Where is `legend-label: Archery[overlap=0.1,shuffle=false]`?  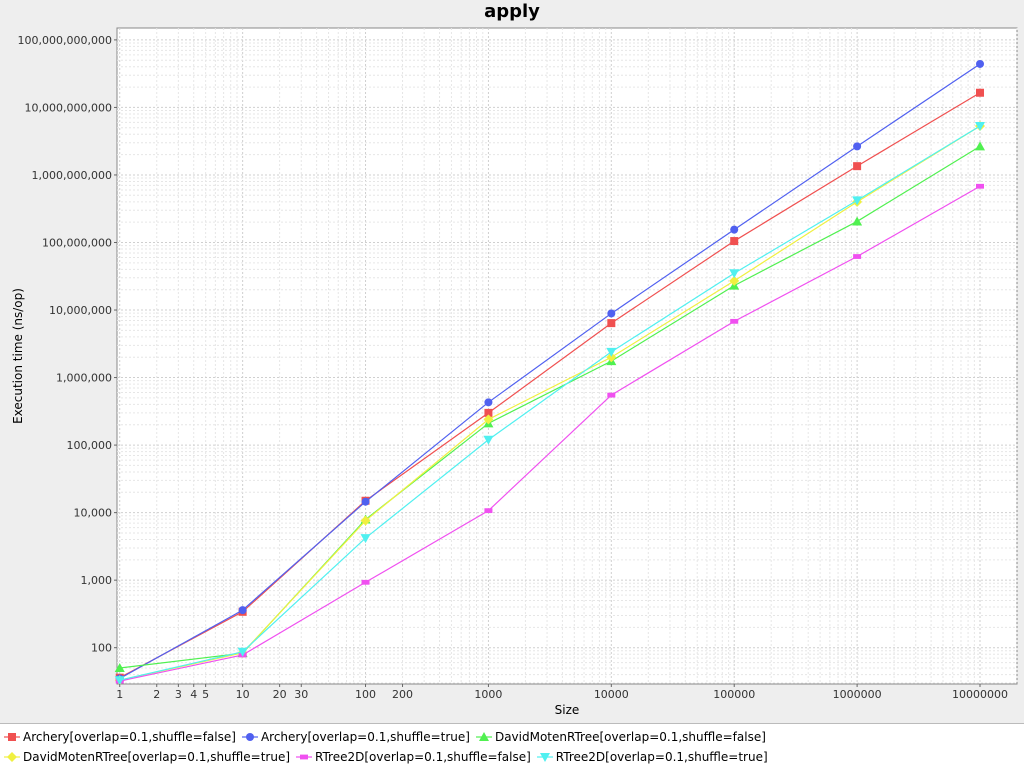
legend-label: Archery[overlap=0.1,shuffle=false] is located at coordinates (129, 737).